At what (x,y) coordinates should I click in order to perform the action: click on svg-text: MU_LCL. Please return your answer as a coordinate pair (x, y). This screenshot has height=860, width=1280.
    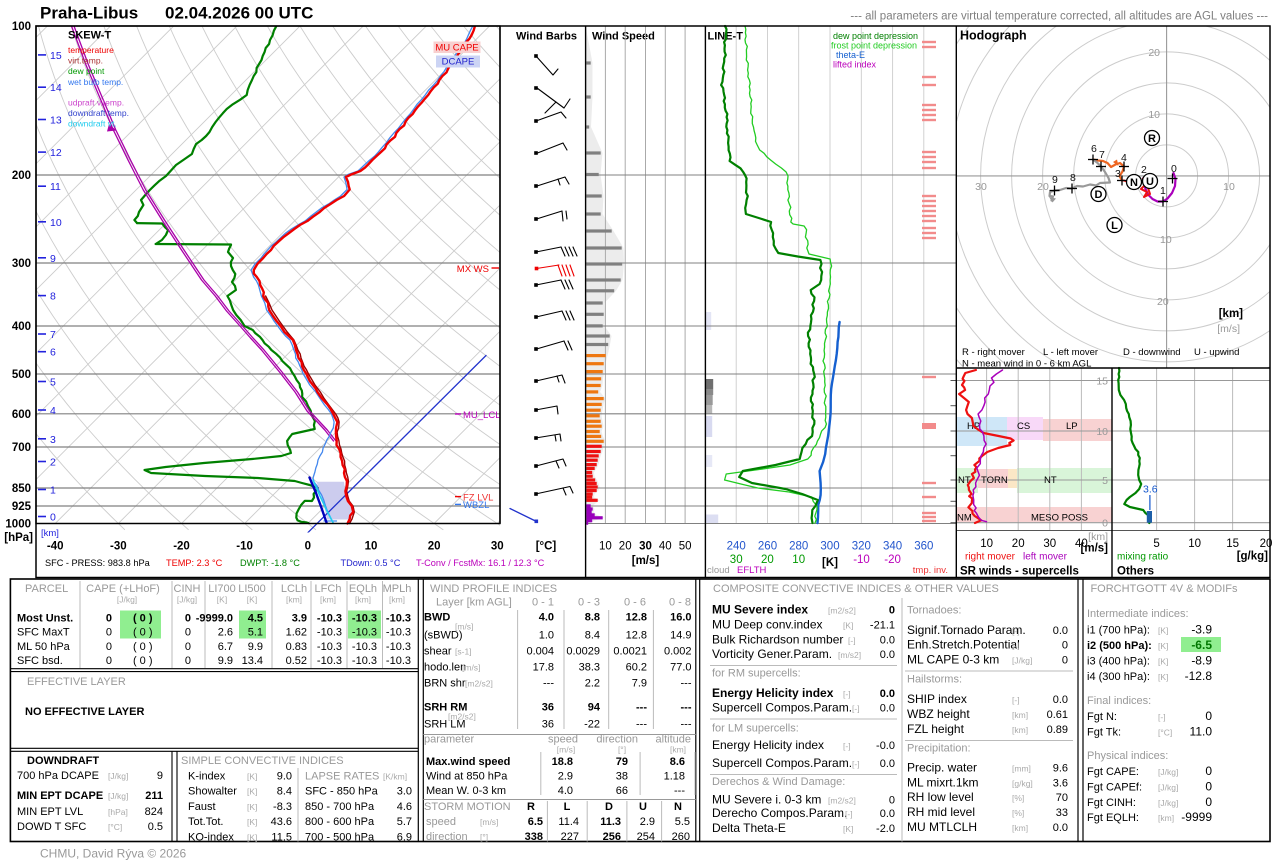
    Looking at the image, I should click on (482, 415).